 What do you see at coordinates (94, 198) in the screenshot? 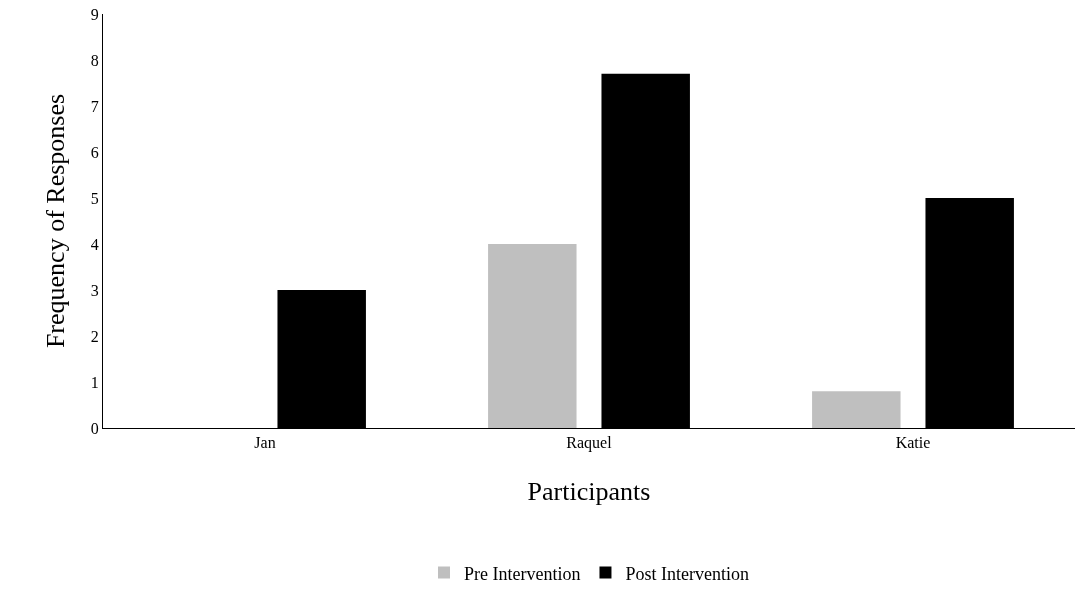
I see `y-tick-label: 5` at bounding box center [94, 198].